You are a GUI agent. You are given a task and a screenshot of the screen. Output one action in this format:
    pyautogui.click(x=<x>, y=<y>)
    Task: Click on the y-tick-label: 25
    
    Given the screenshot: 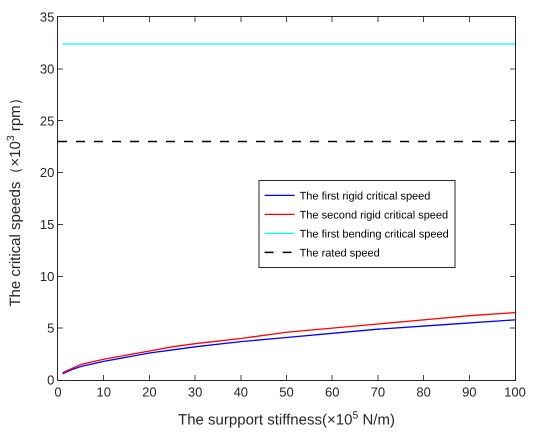 What is the action you would take?
    pyautogui.click(x=47, y=120)
    